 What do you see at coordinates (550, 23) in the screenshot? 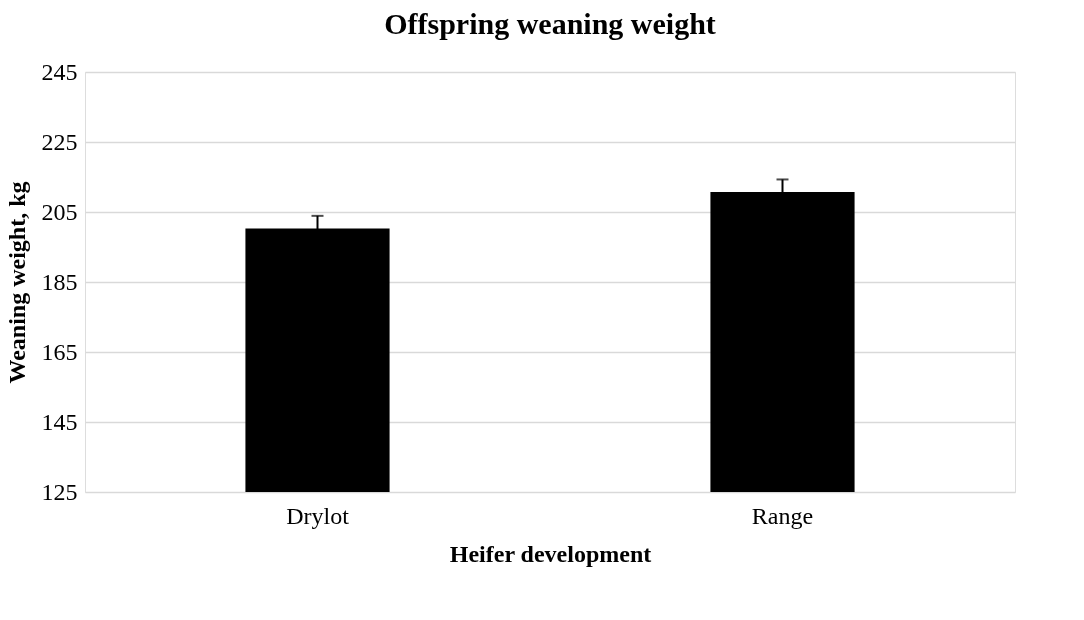
I see `chart-title: Offspring weaning weight` at bounding box center [550, 23].